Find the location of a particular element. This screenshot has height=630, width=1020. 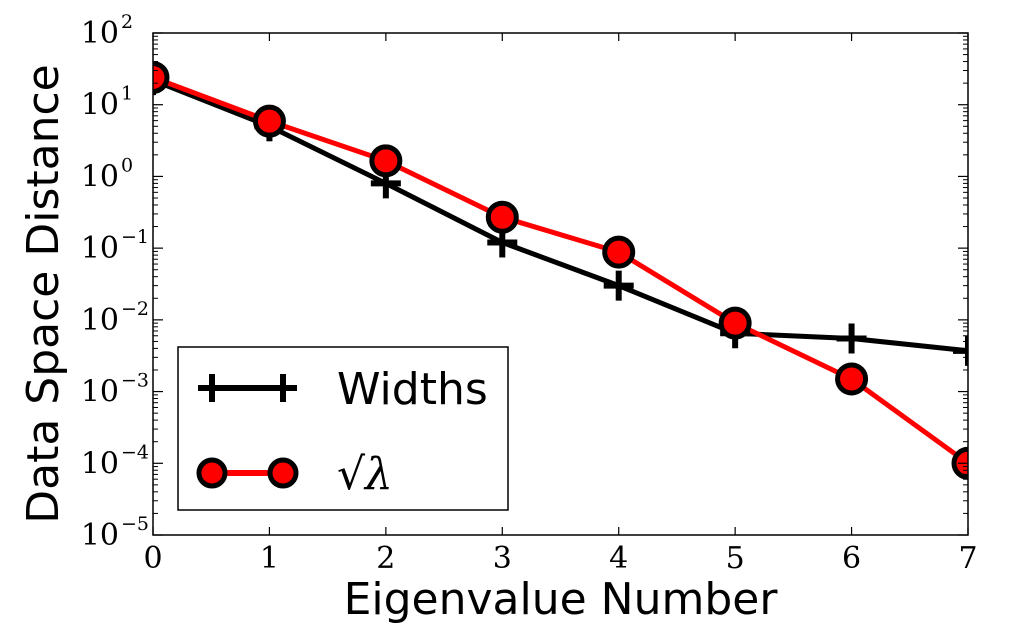

legend-entry-sqrt-lambda: √λ is located at coordinates (294, 474).